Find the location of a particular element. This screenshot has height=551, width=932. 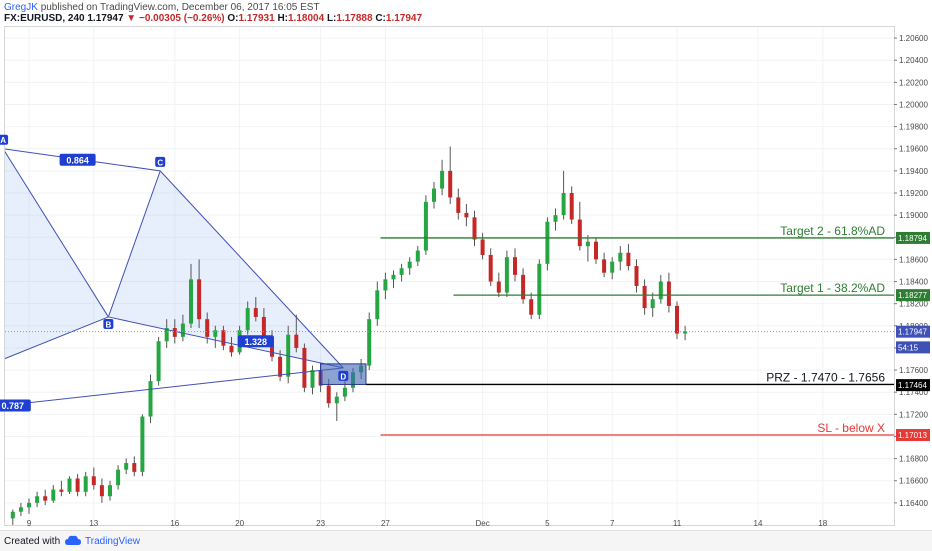

y-tick-label: 1.17200 is located at coordinates (913, 414).